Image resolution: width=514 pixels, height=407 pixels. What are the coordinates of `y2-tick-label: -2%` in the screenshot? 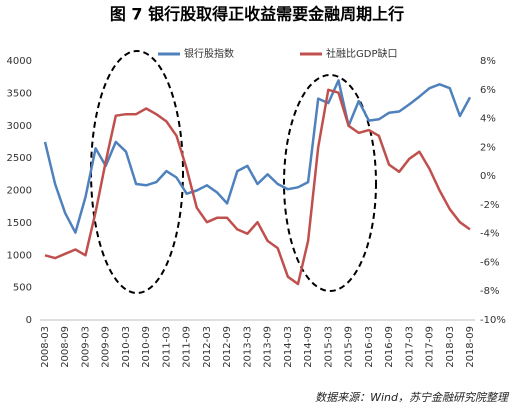 It's located at (489, 205).